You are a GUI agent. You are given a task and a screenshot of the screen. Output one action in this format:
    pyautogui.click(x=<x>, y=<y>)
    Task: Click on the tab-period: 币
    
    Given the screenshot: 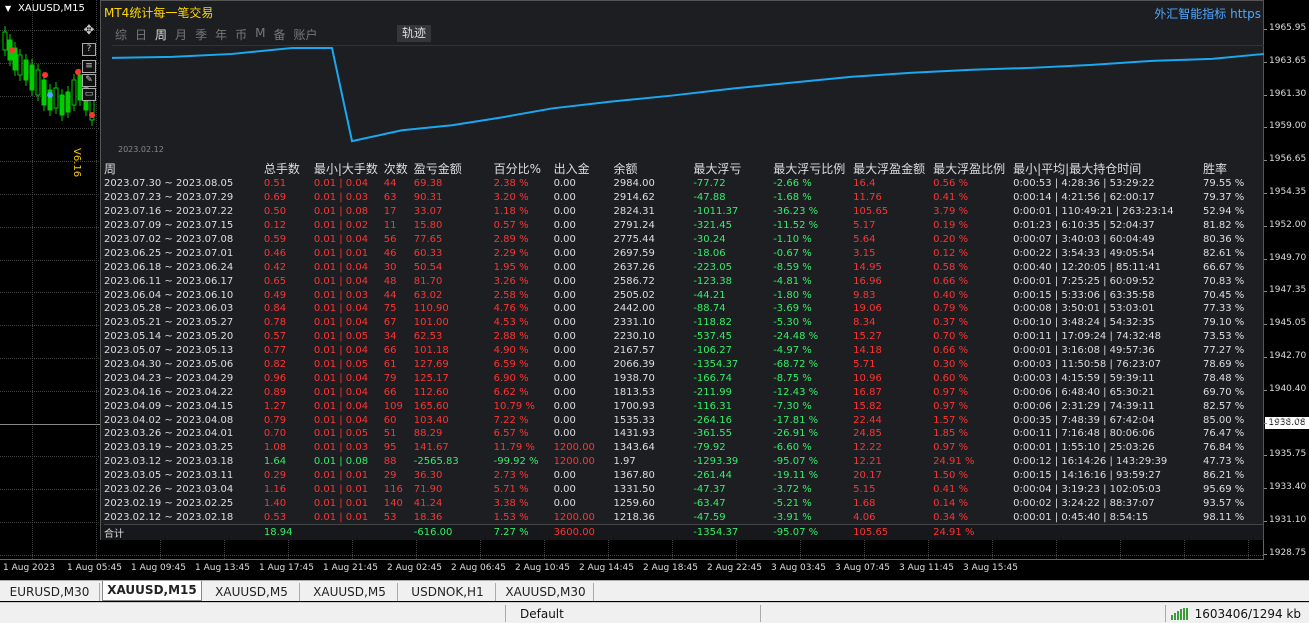 What is the action you would take?
    pyautogui.click(x=241, y=35)
    